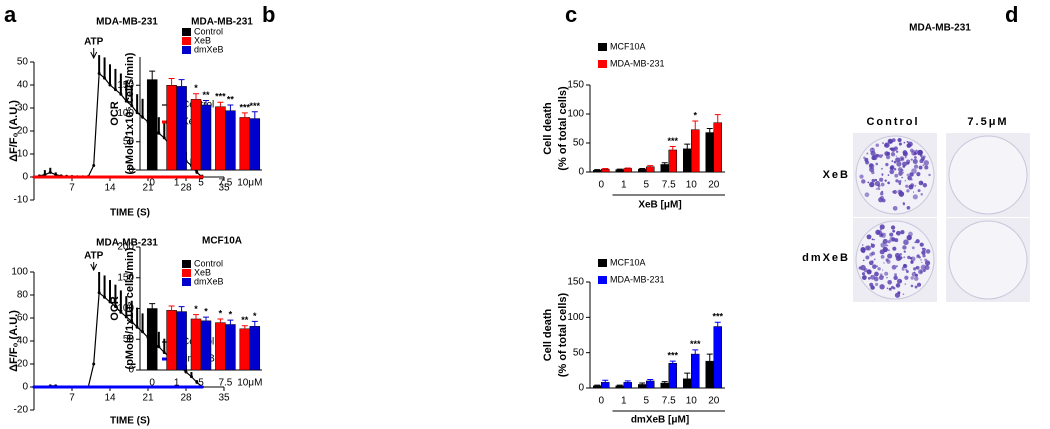 This screenshot has width=1050, height=429. I want to click on panel-label: b, so click(268, 14).